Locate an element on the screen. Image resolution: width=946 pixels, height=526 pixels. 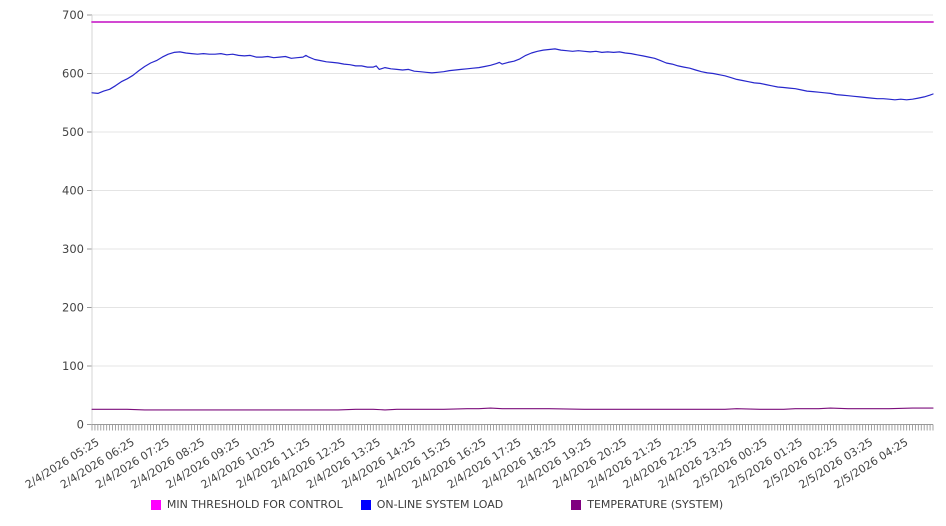
legend-swatch-temperature-system is located at coordinates (576, 505).